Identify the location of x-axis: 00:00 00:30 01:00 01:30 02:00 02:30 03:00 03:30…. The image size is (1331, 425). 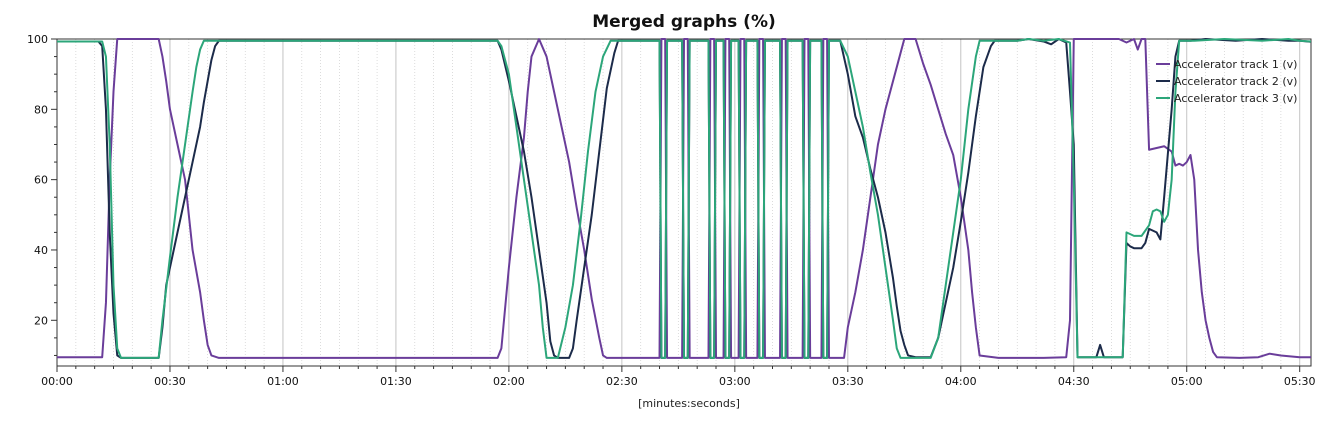
(678, 377).